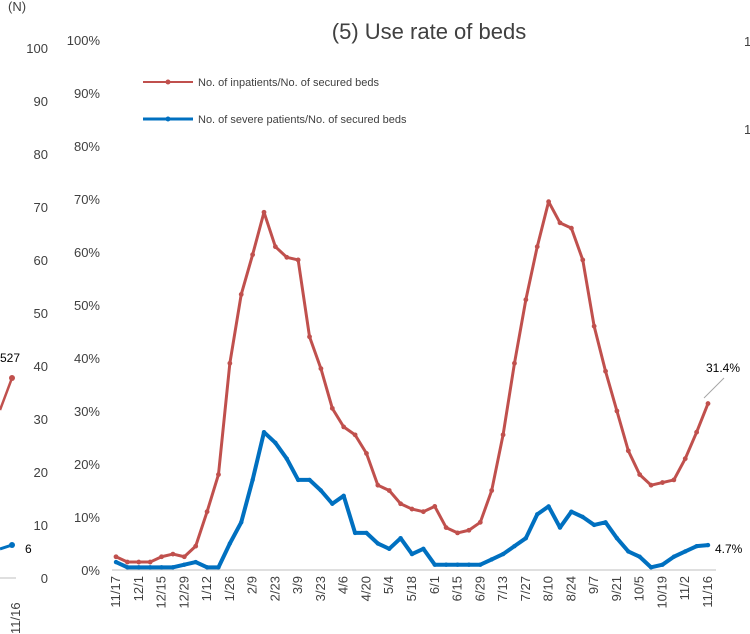  I want to click on x-tick-label: 5/18, so click(411, 588).